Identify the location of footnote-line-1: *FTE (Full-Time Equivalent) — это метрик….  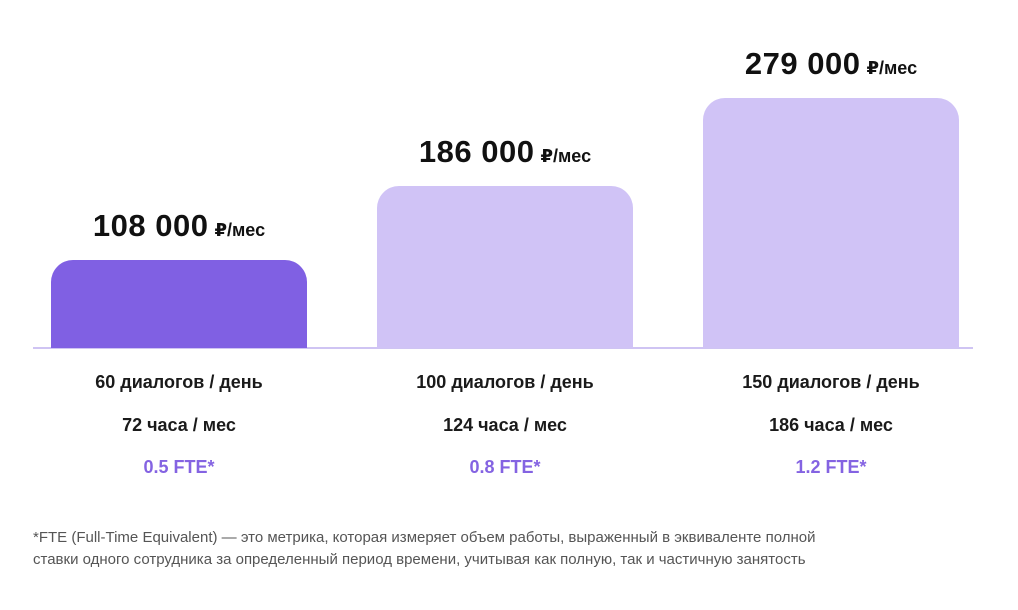
(424, 537).